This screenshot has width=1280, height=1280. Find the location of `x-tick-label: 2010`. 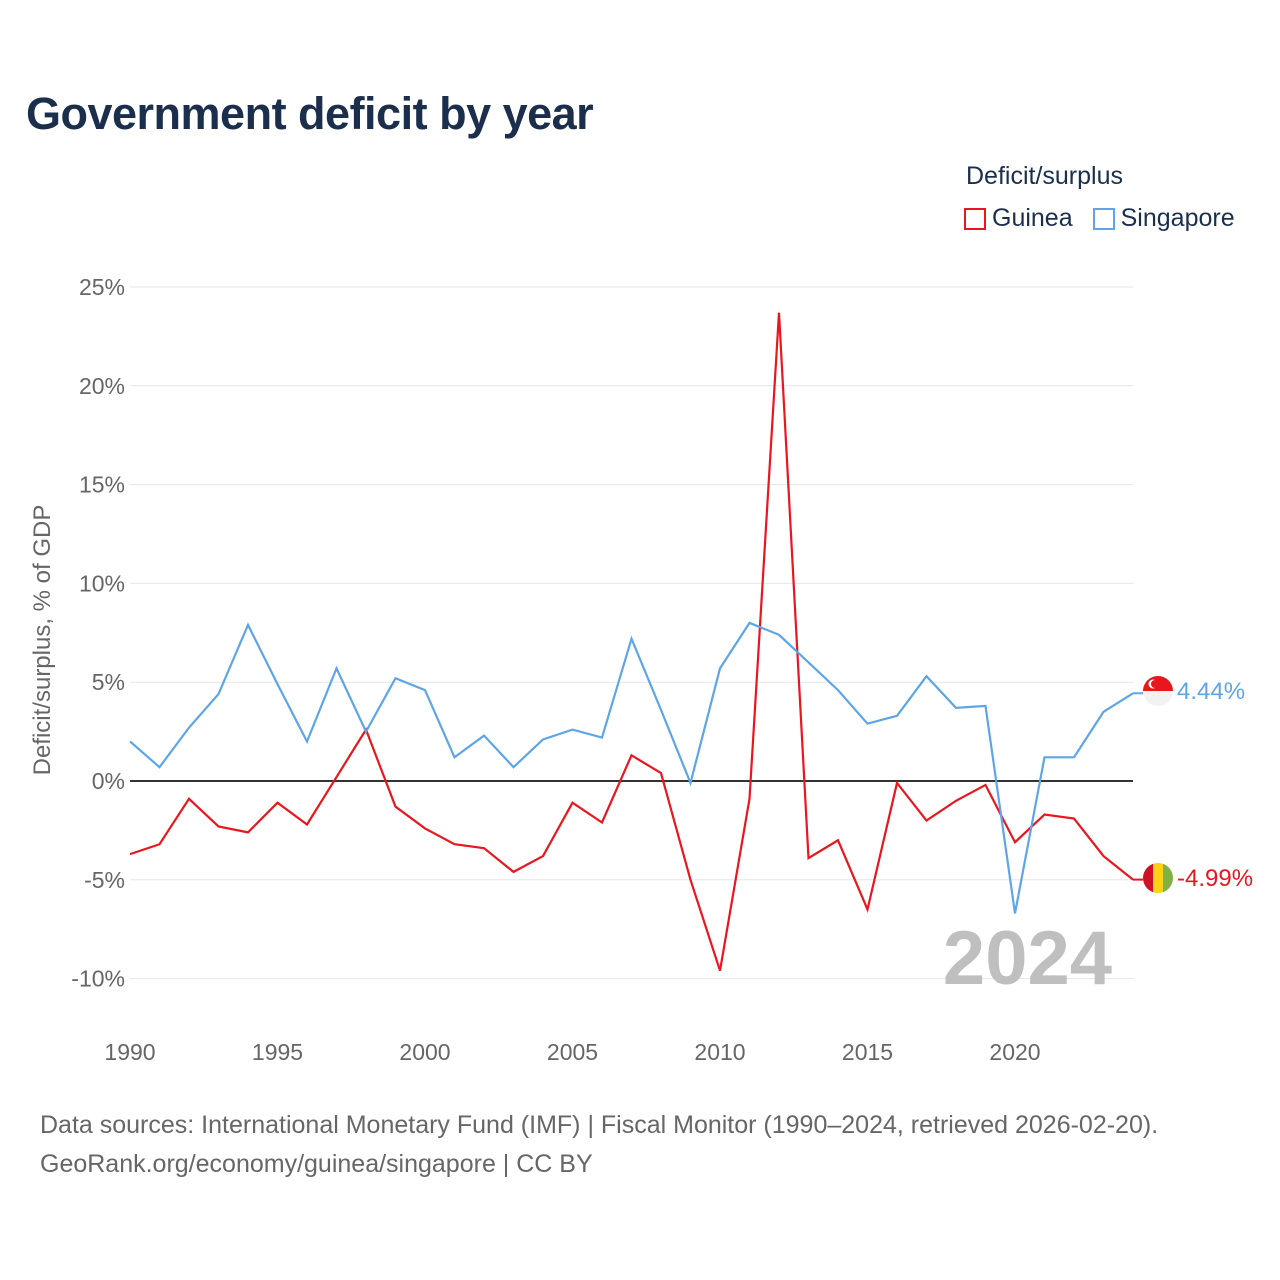

x-tick-label: 2010 is located at coordinates (719, 1052).